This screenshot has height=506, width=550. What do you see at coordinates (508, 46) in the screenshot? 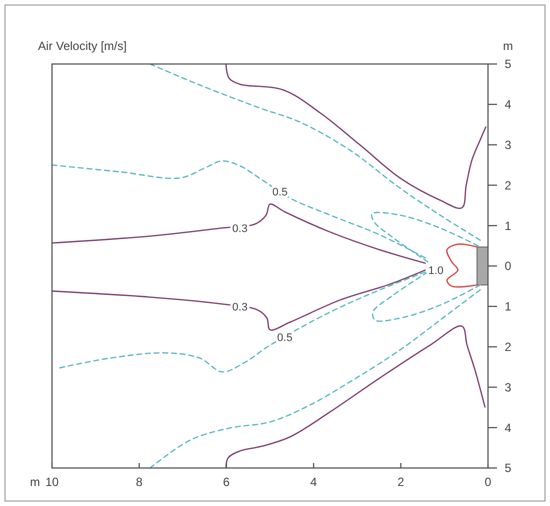
I see `y-axis-title: m` at bounding box center [508, 46].